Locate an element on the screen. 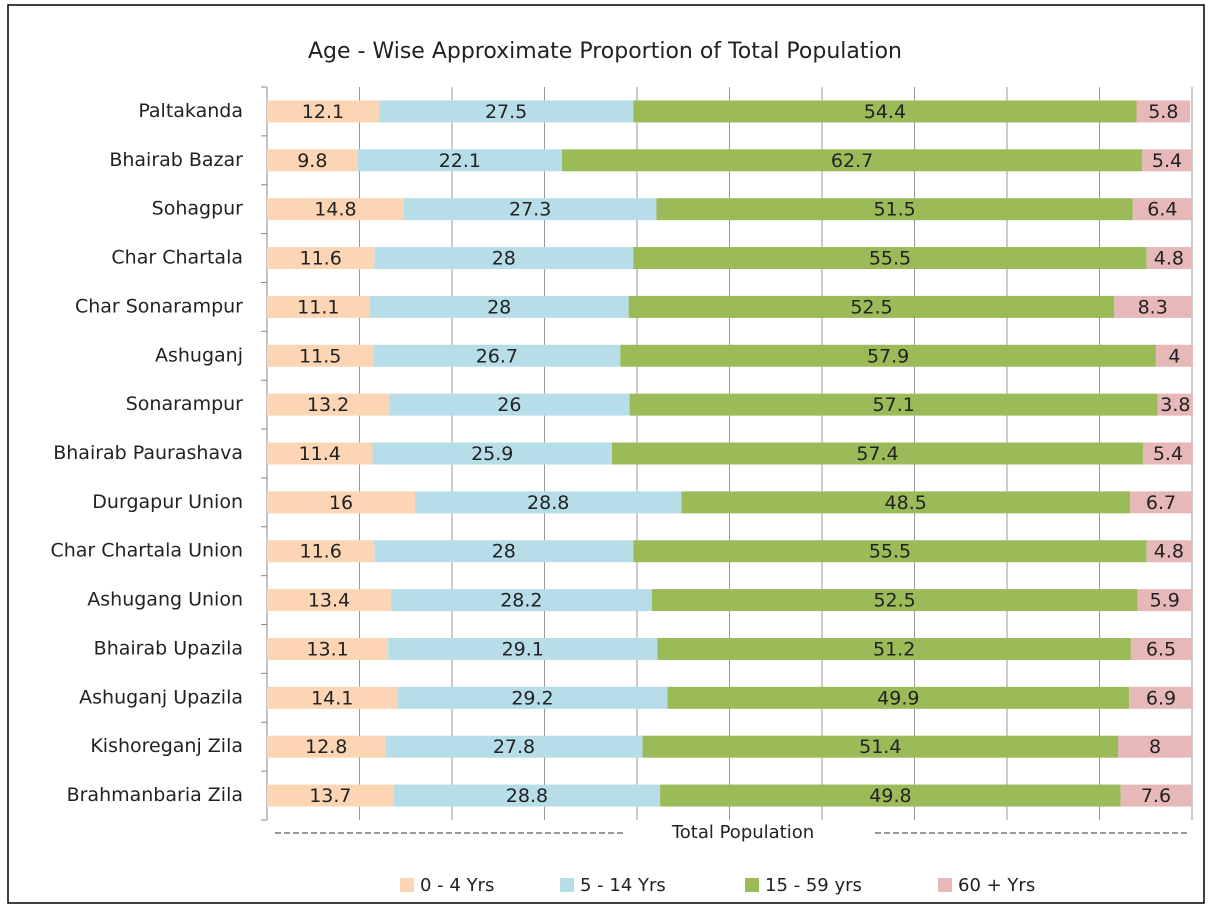 The width and height of the screenshot is (1208, 905). data-label: 51.5 is located at coordinates (894, 210).